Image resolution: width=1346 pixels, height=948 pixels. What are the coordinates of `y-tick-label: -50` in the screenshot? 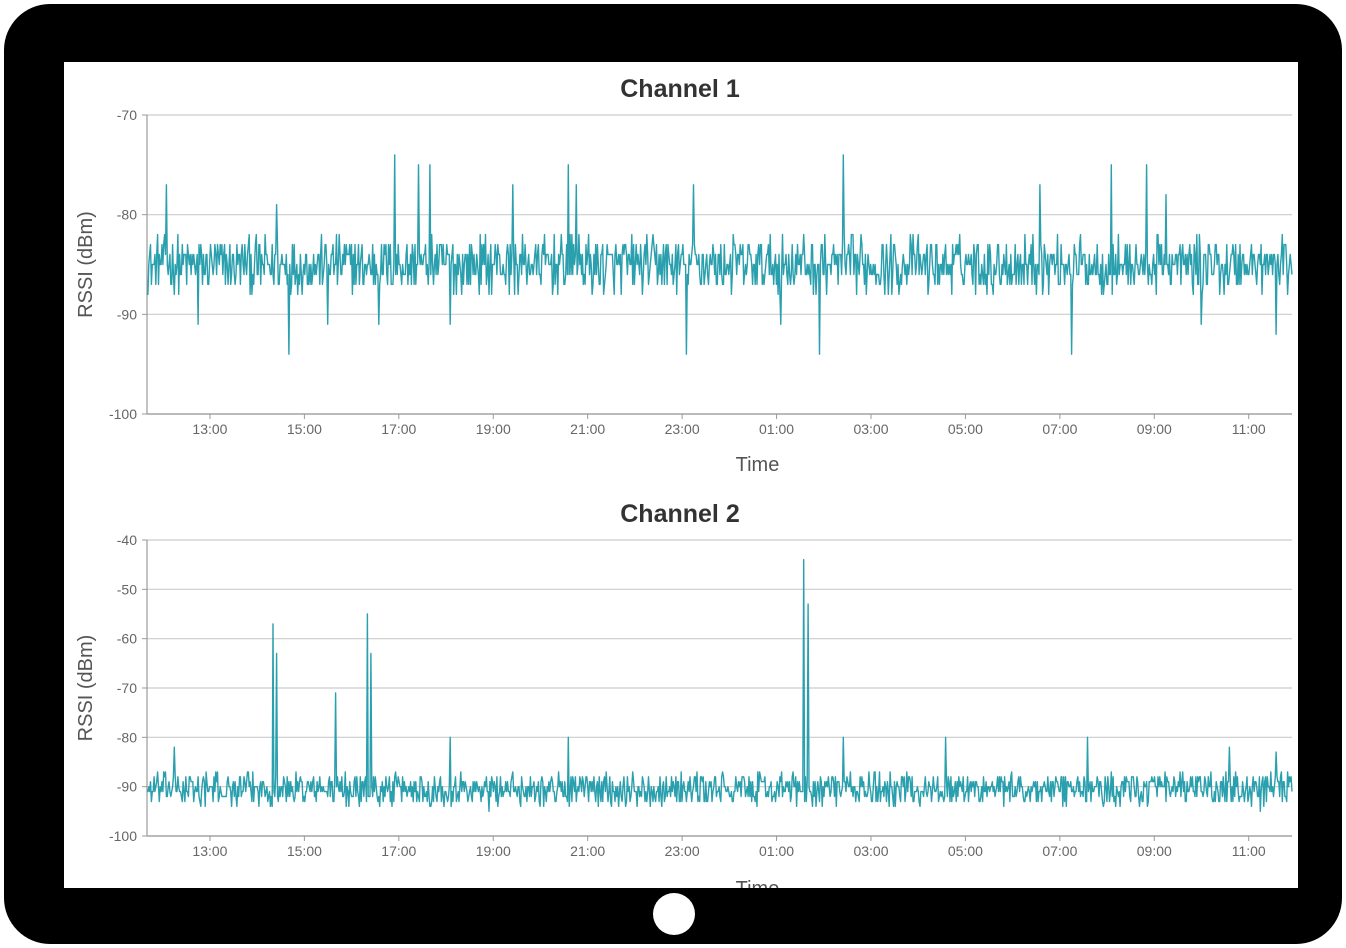 It's located at (127, 589).